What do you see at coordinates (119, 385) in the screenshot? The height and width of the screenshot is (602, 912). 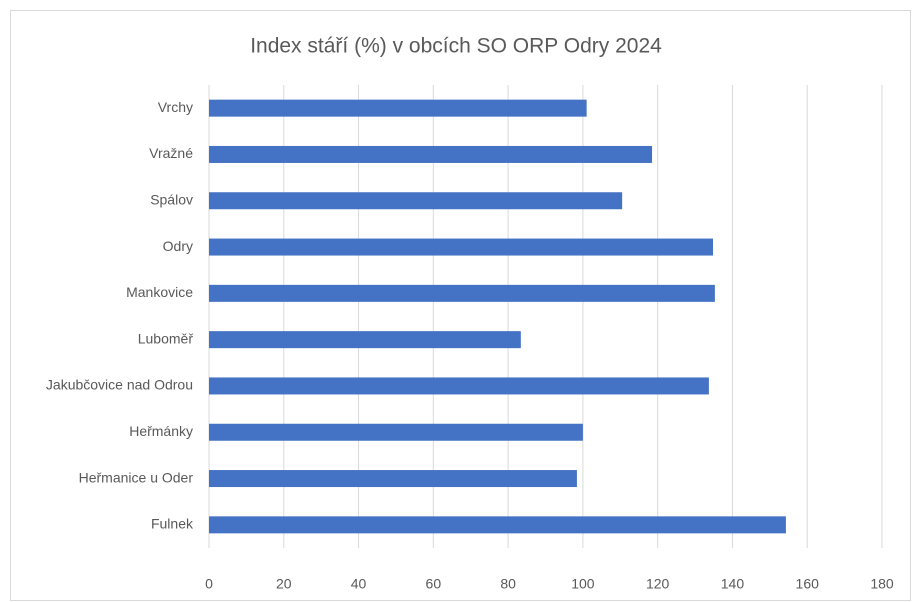 I see `y-tick-label: Jakubčovice nad Odrou` at bounding box center [119, 385].